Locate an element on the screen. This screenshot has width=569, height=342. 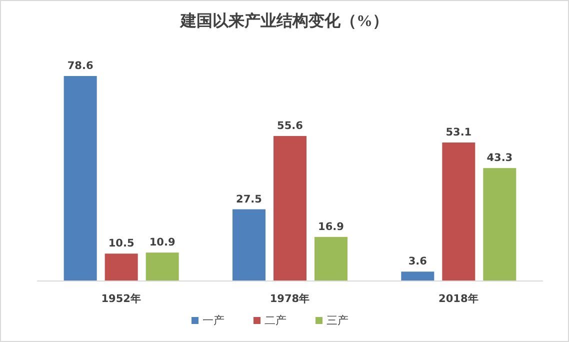
x-tick-label: 2018年 is located at coordinates (458, 298).